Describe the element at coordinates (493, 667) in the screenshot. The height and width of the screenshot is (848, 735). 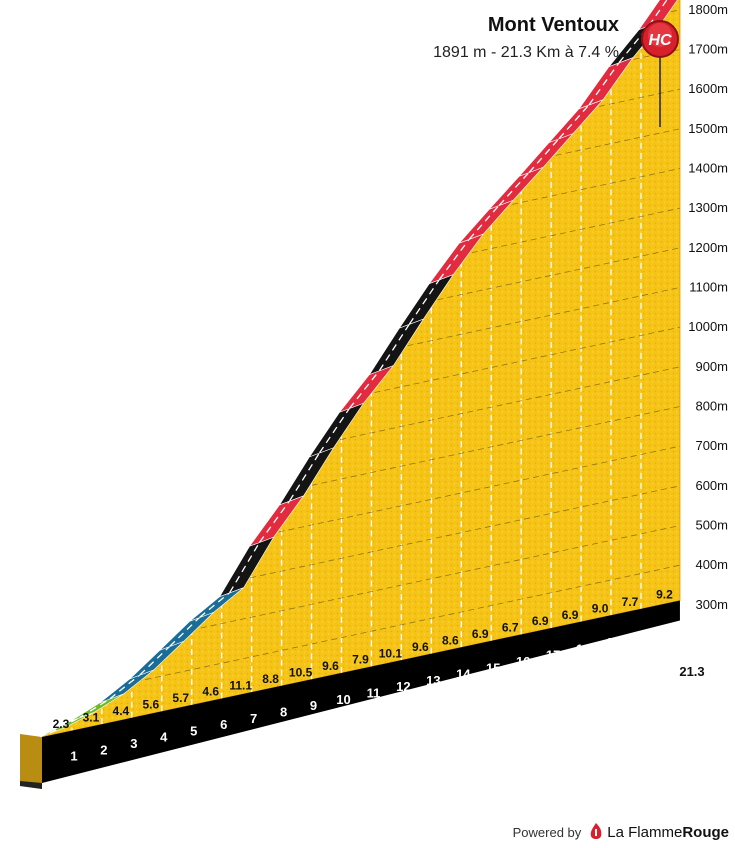
I see `x-tick-label: 15` at that location.